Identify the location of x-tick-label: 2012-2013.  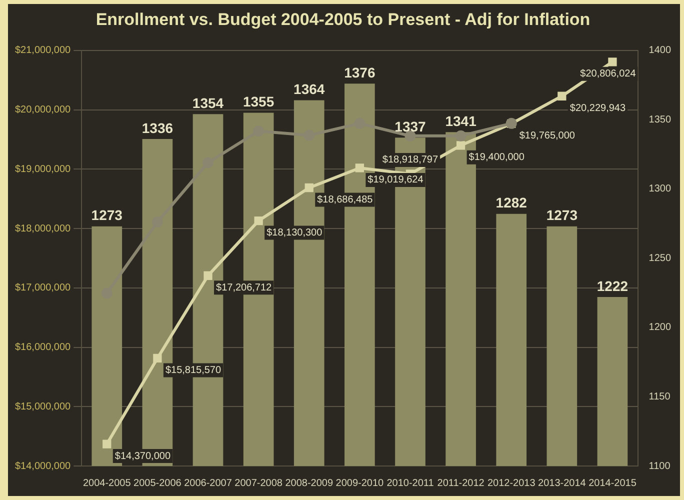
(511, 483).